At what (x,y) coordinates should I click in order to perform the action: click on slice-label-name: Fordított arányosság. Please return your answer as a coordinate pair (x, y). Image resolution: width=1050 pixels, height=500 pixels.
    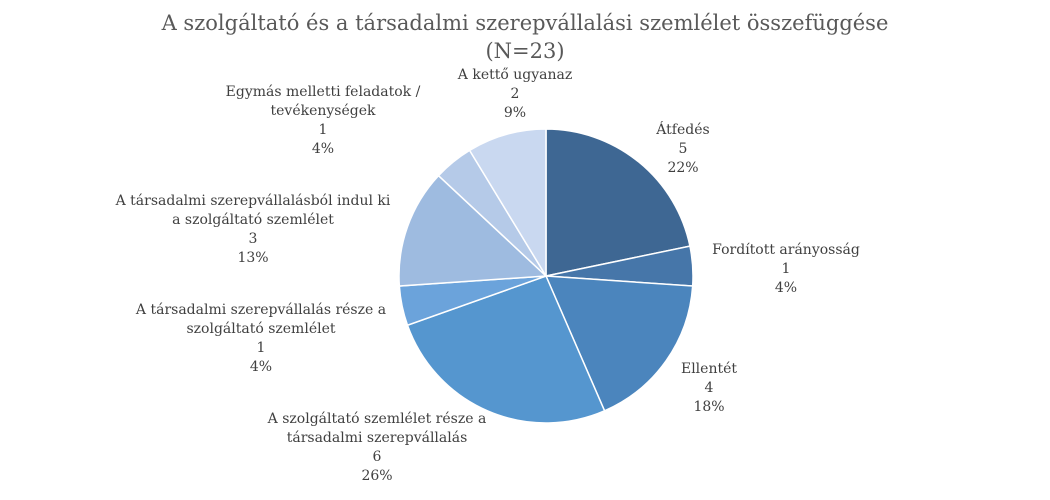
    Looking at the image, I should click on (786, 250).